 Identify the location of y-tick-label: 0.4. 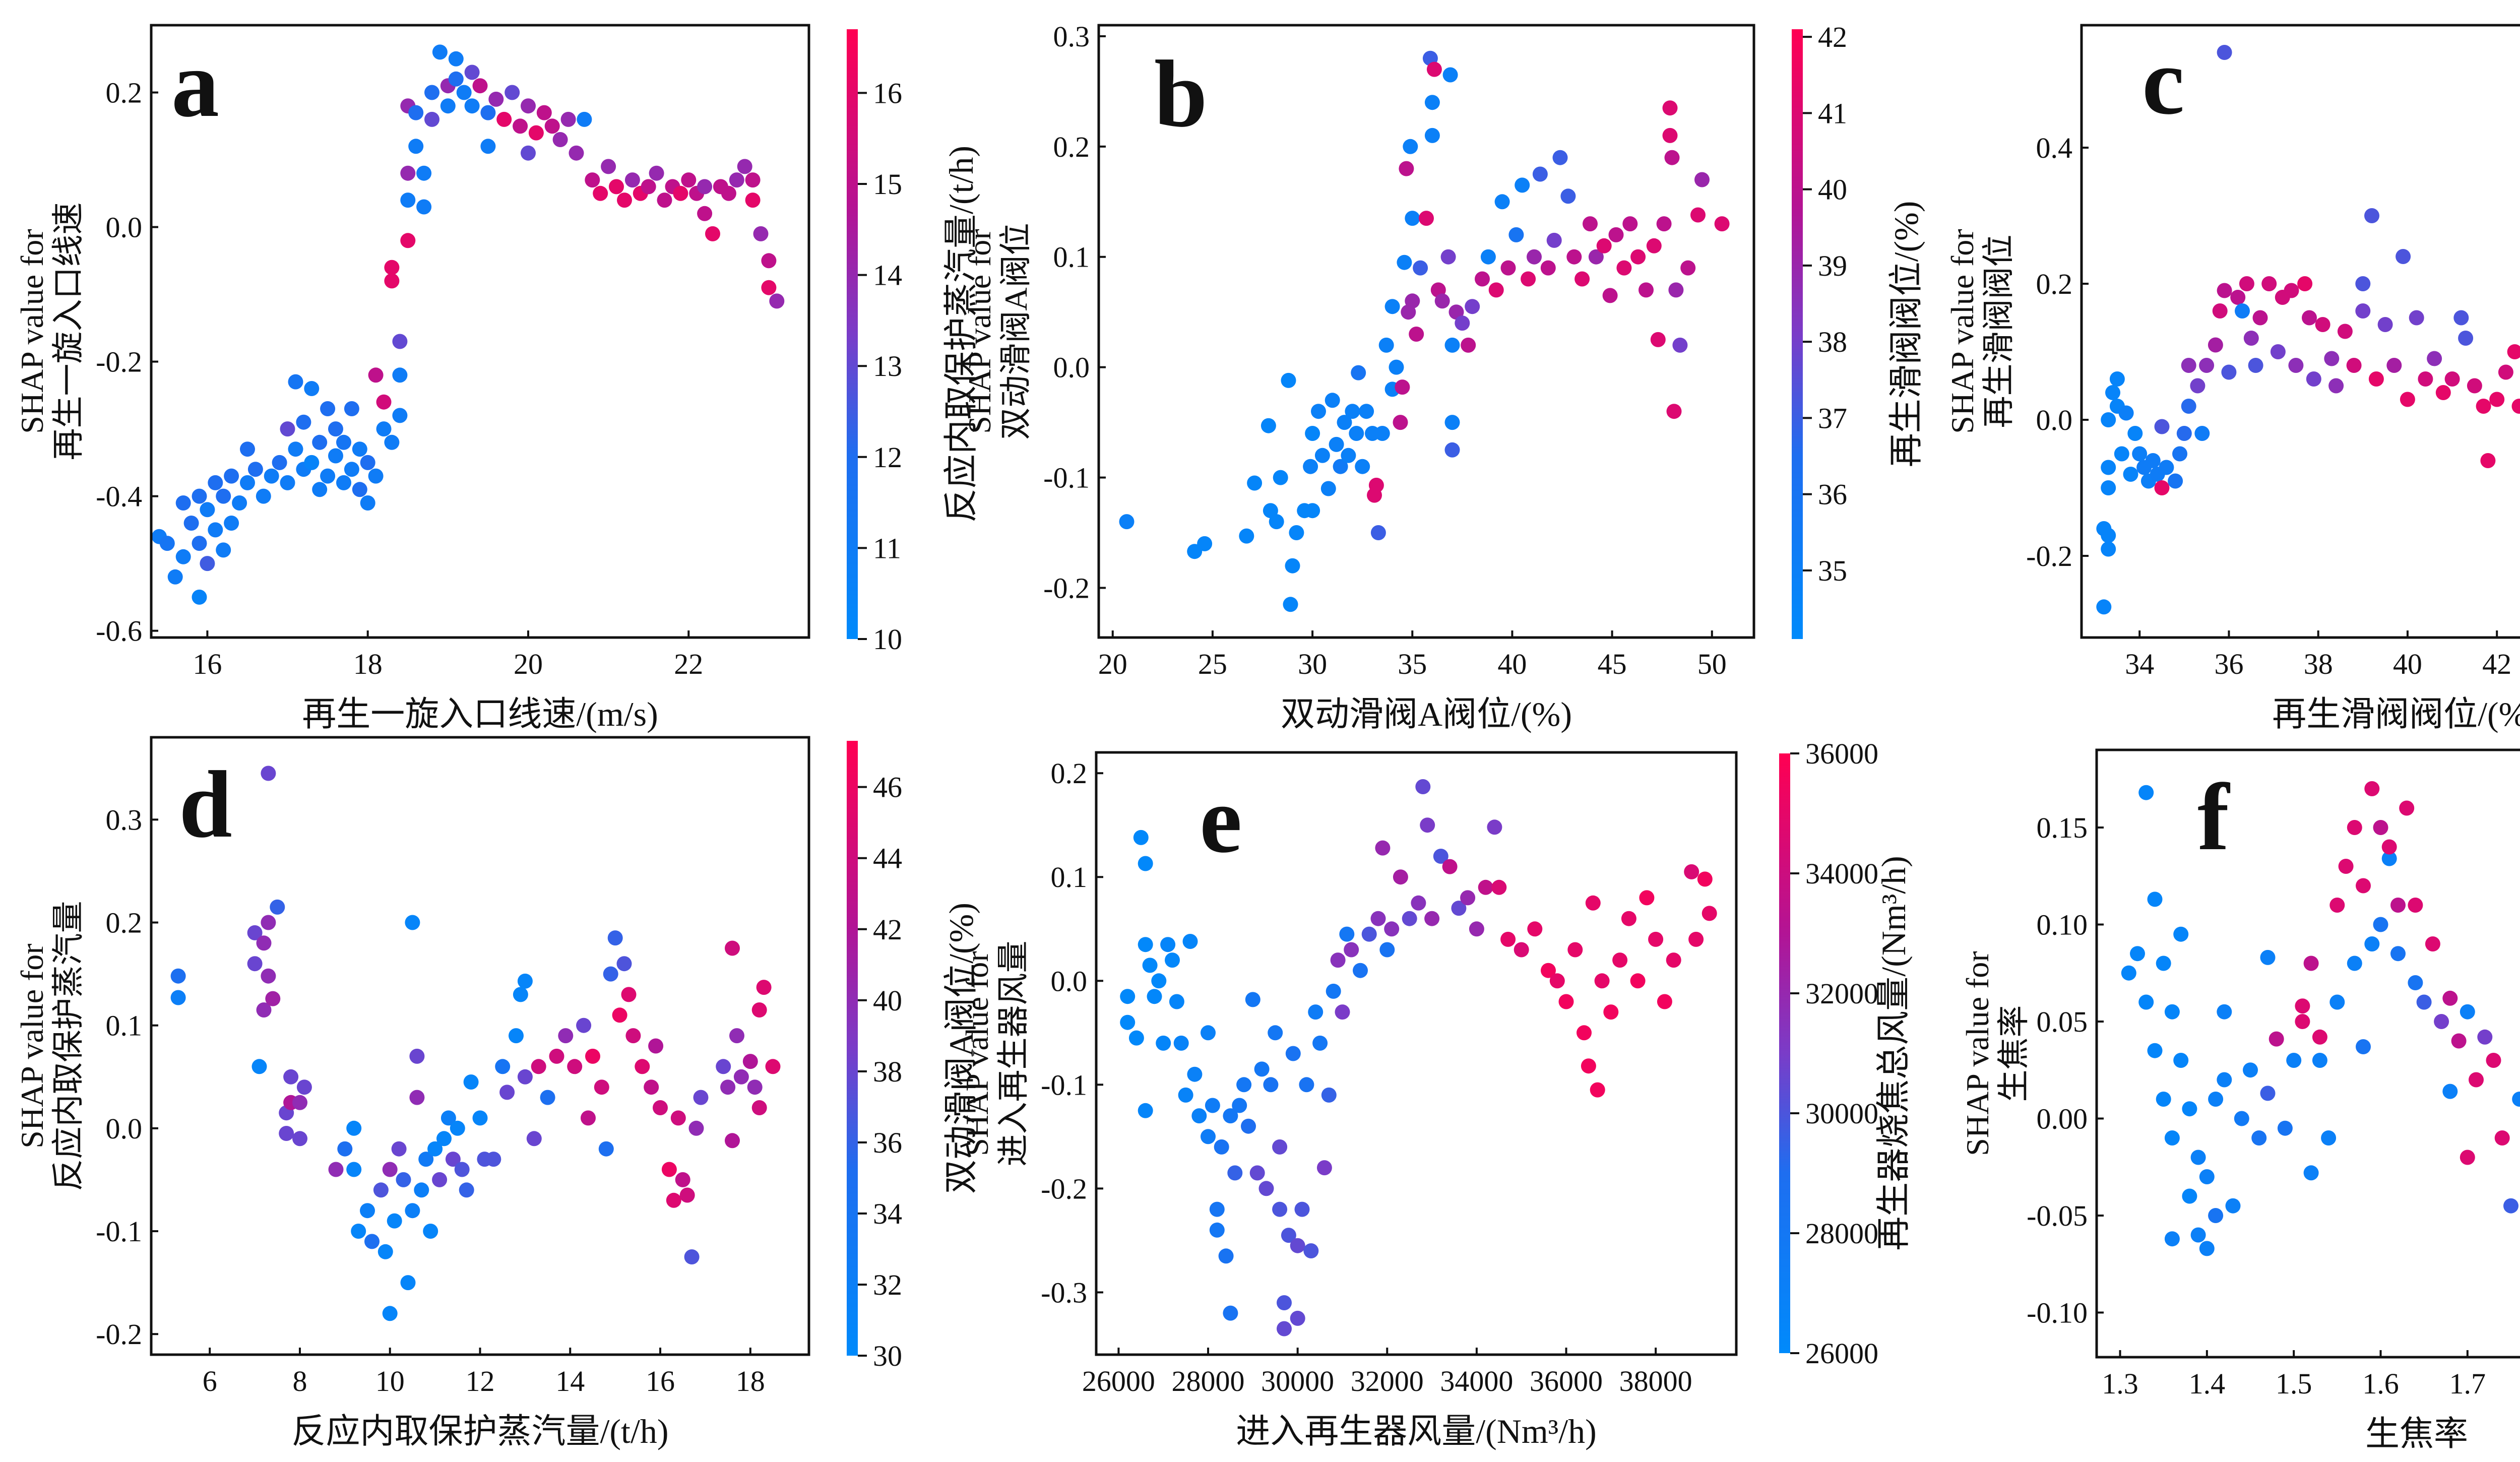
(2054, 148).